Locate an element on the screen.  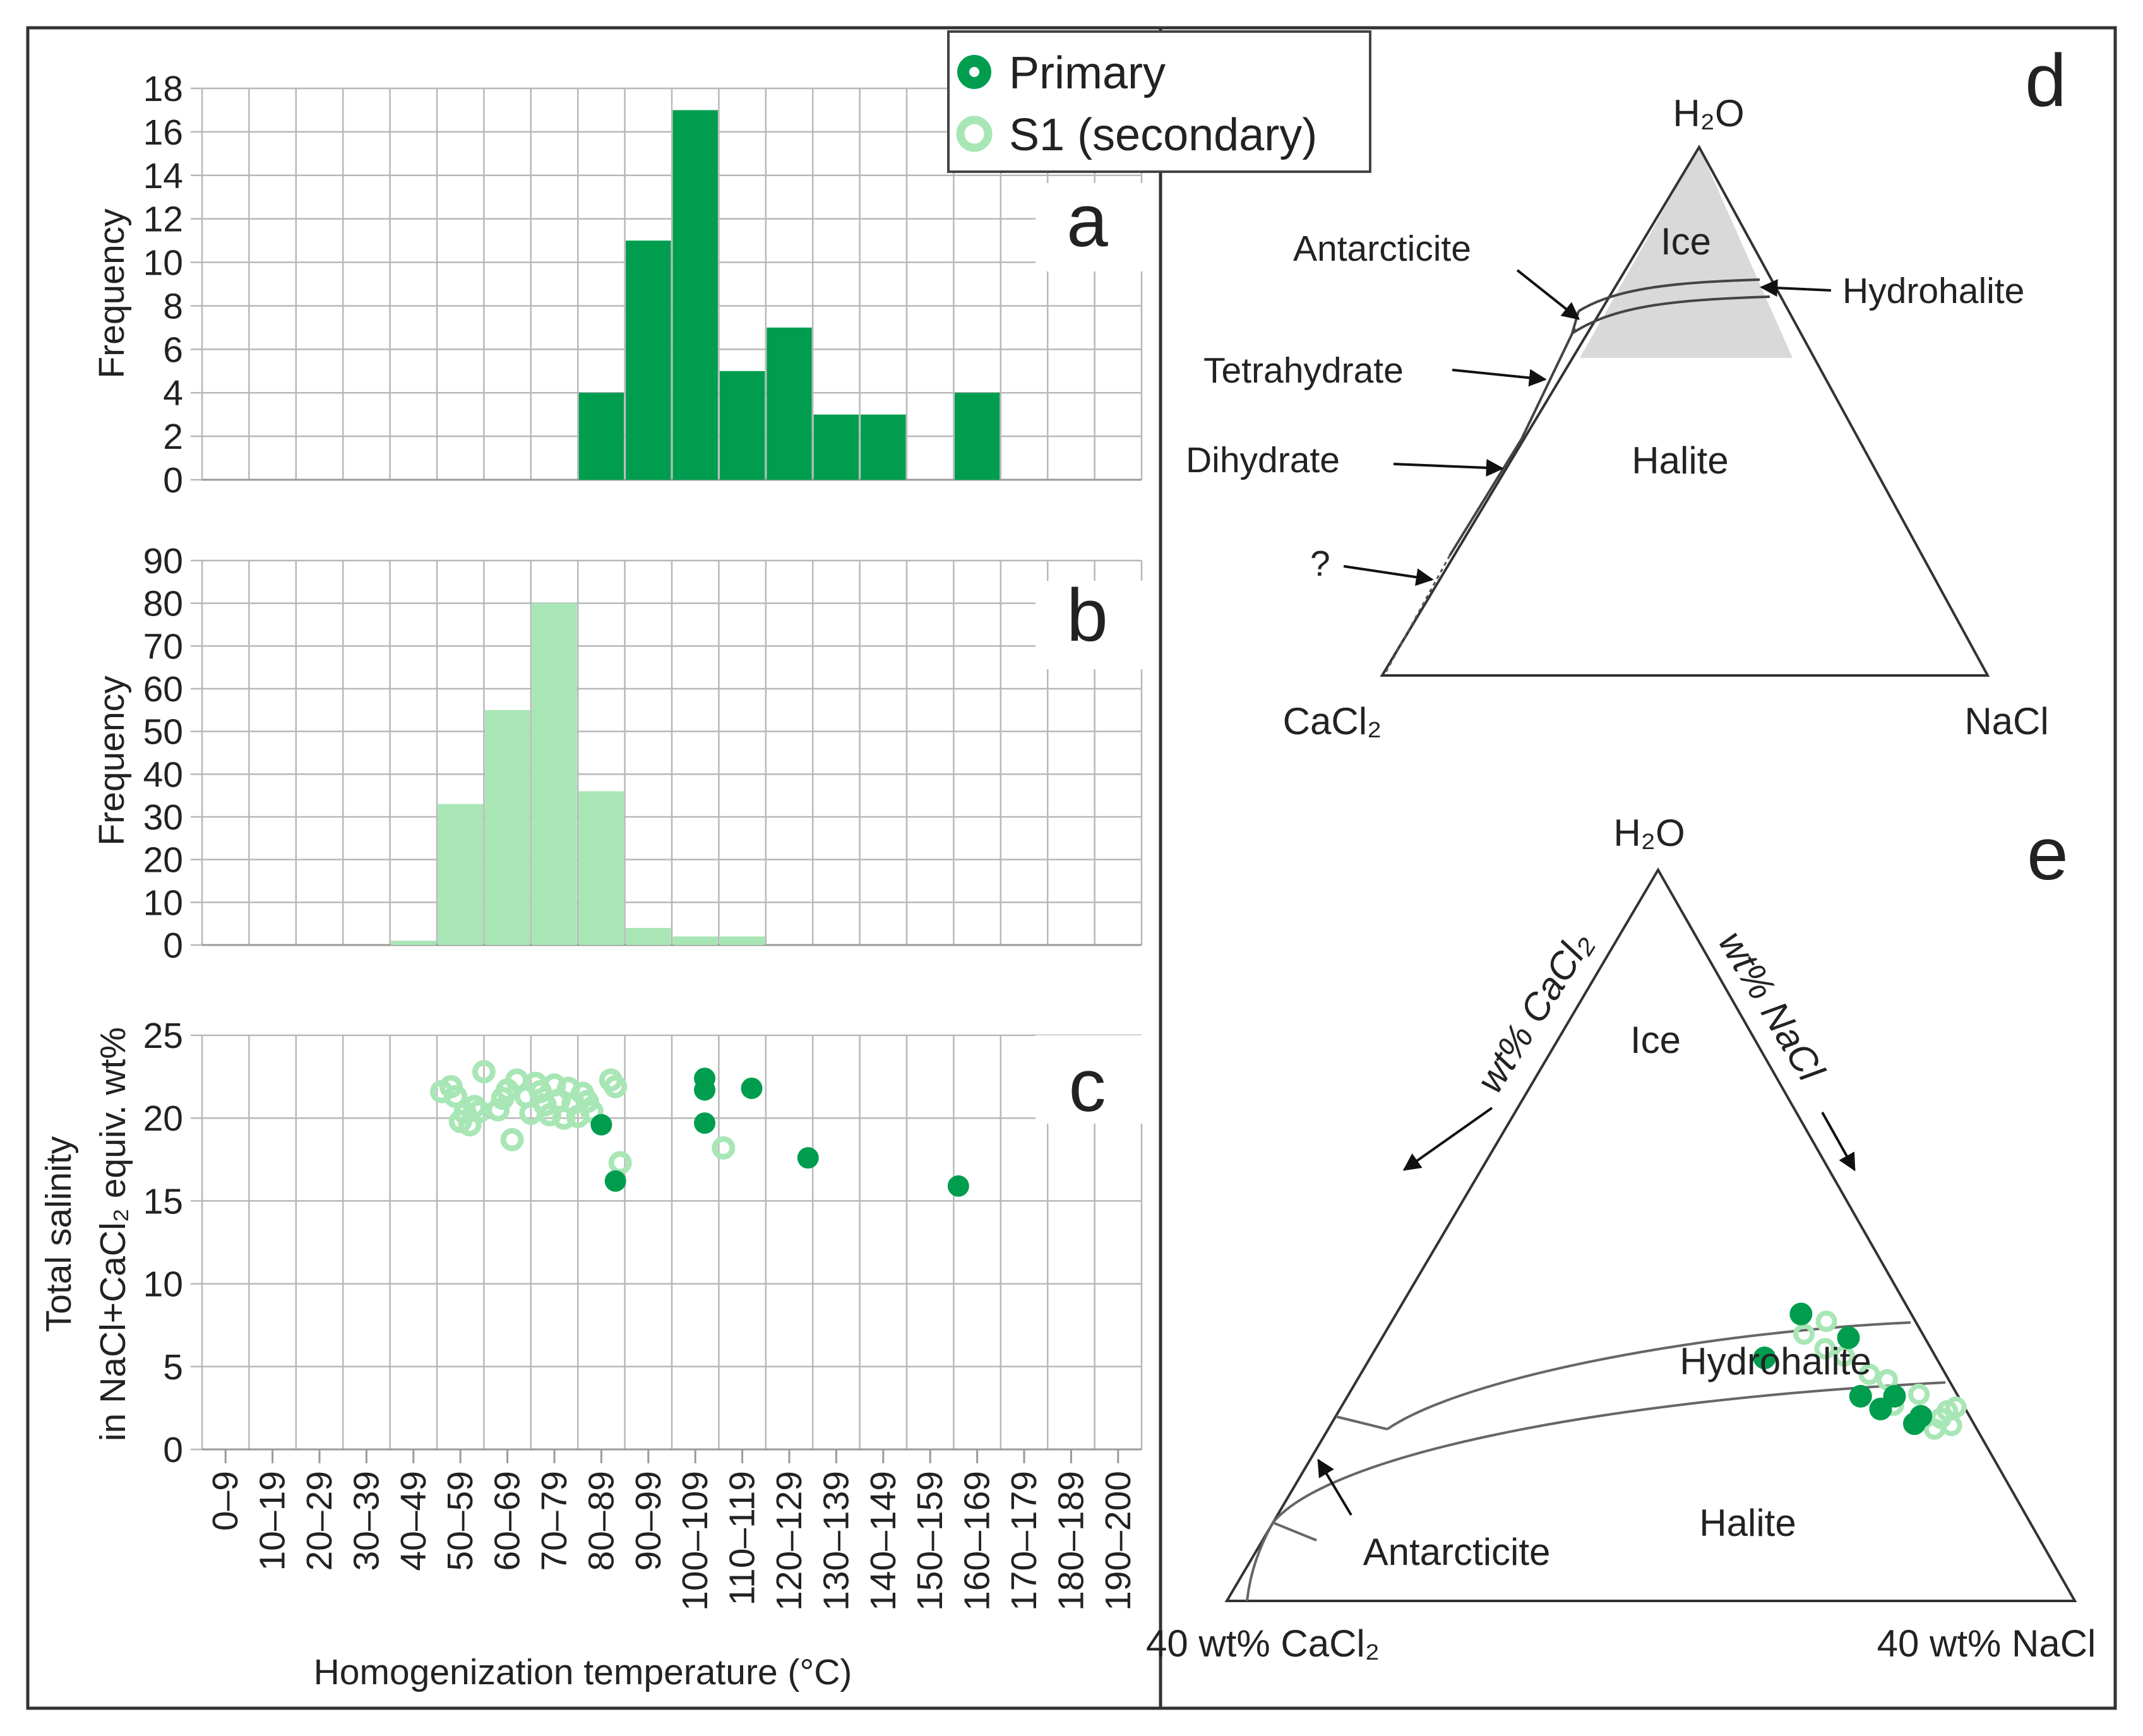
tetrahydrate-label: Tetrahydrate is located at coordinates (1303, 370).